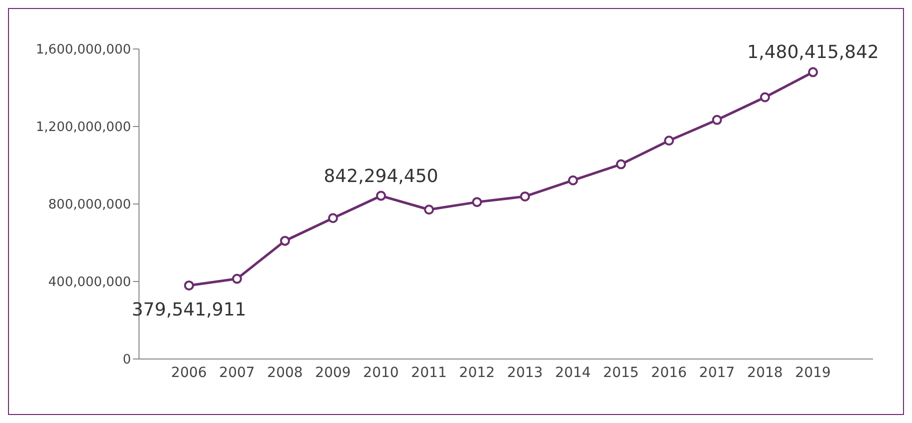 Image resolution: width=912 pixels, height=423 pixels. Describe the element at coordinates (621, 372) in the screenshot. I see `x-tick-label: 2015` at that location.